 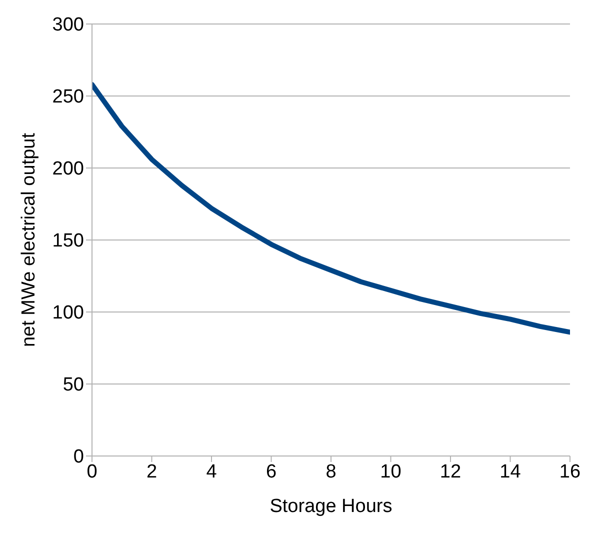 I want to click on y-tick-label: 50, so click(x=73, y=385).